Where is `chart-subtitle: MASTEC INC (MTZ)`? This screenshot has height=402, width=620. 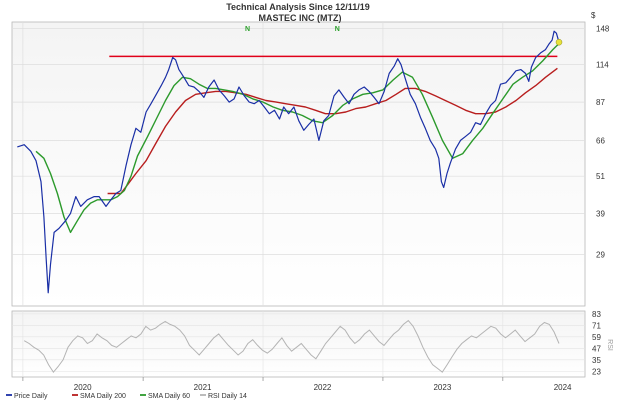
chart-subtitle: MASTEC INC (MTZ) is located at coordinates (300, 18).